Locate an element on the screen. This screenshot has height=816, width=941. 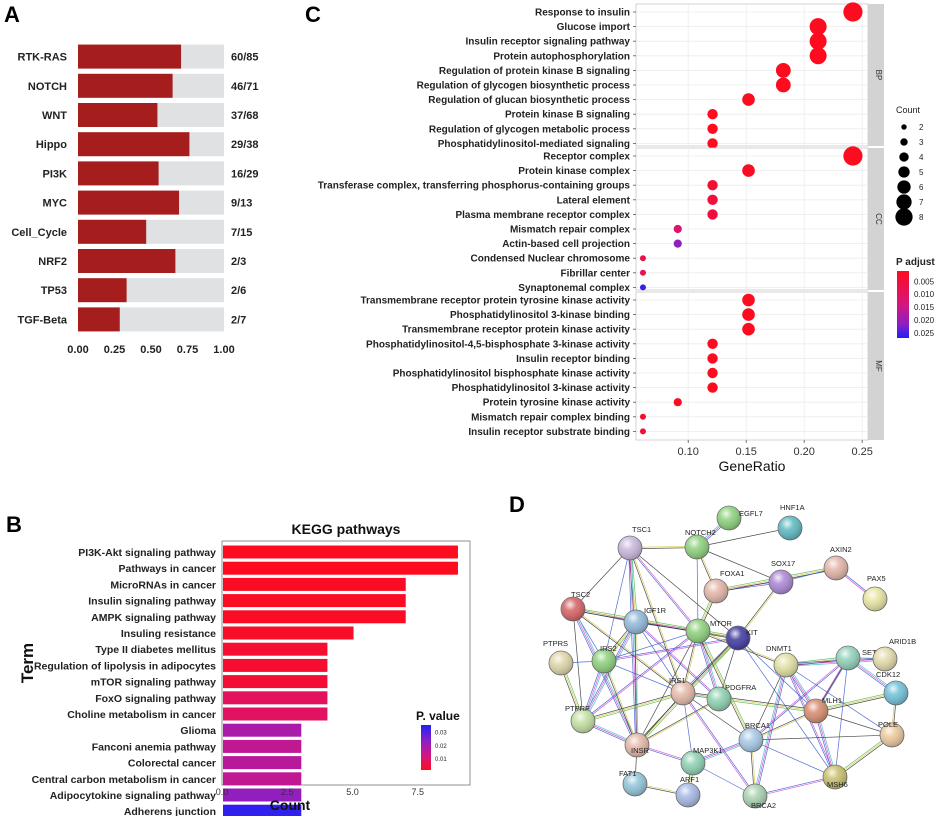
padjust-tick-label: 0.025 is located at coordinates (924, 333).